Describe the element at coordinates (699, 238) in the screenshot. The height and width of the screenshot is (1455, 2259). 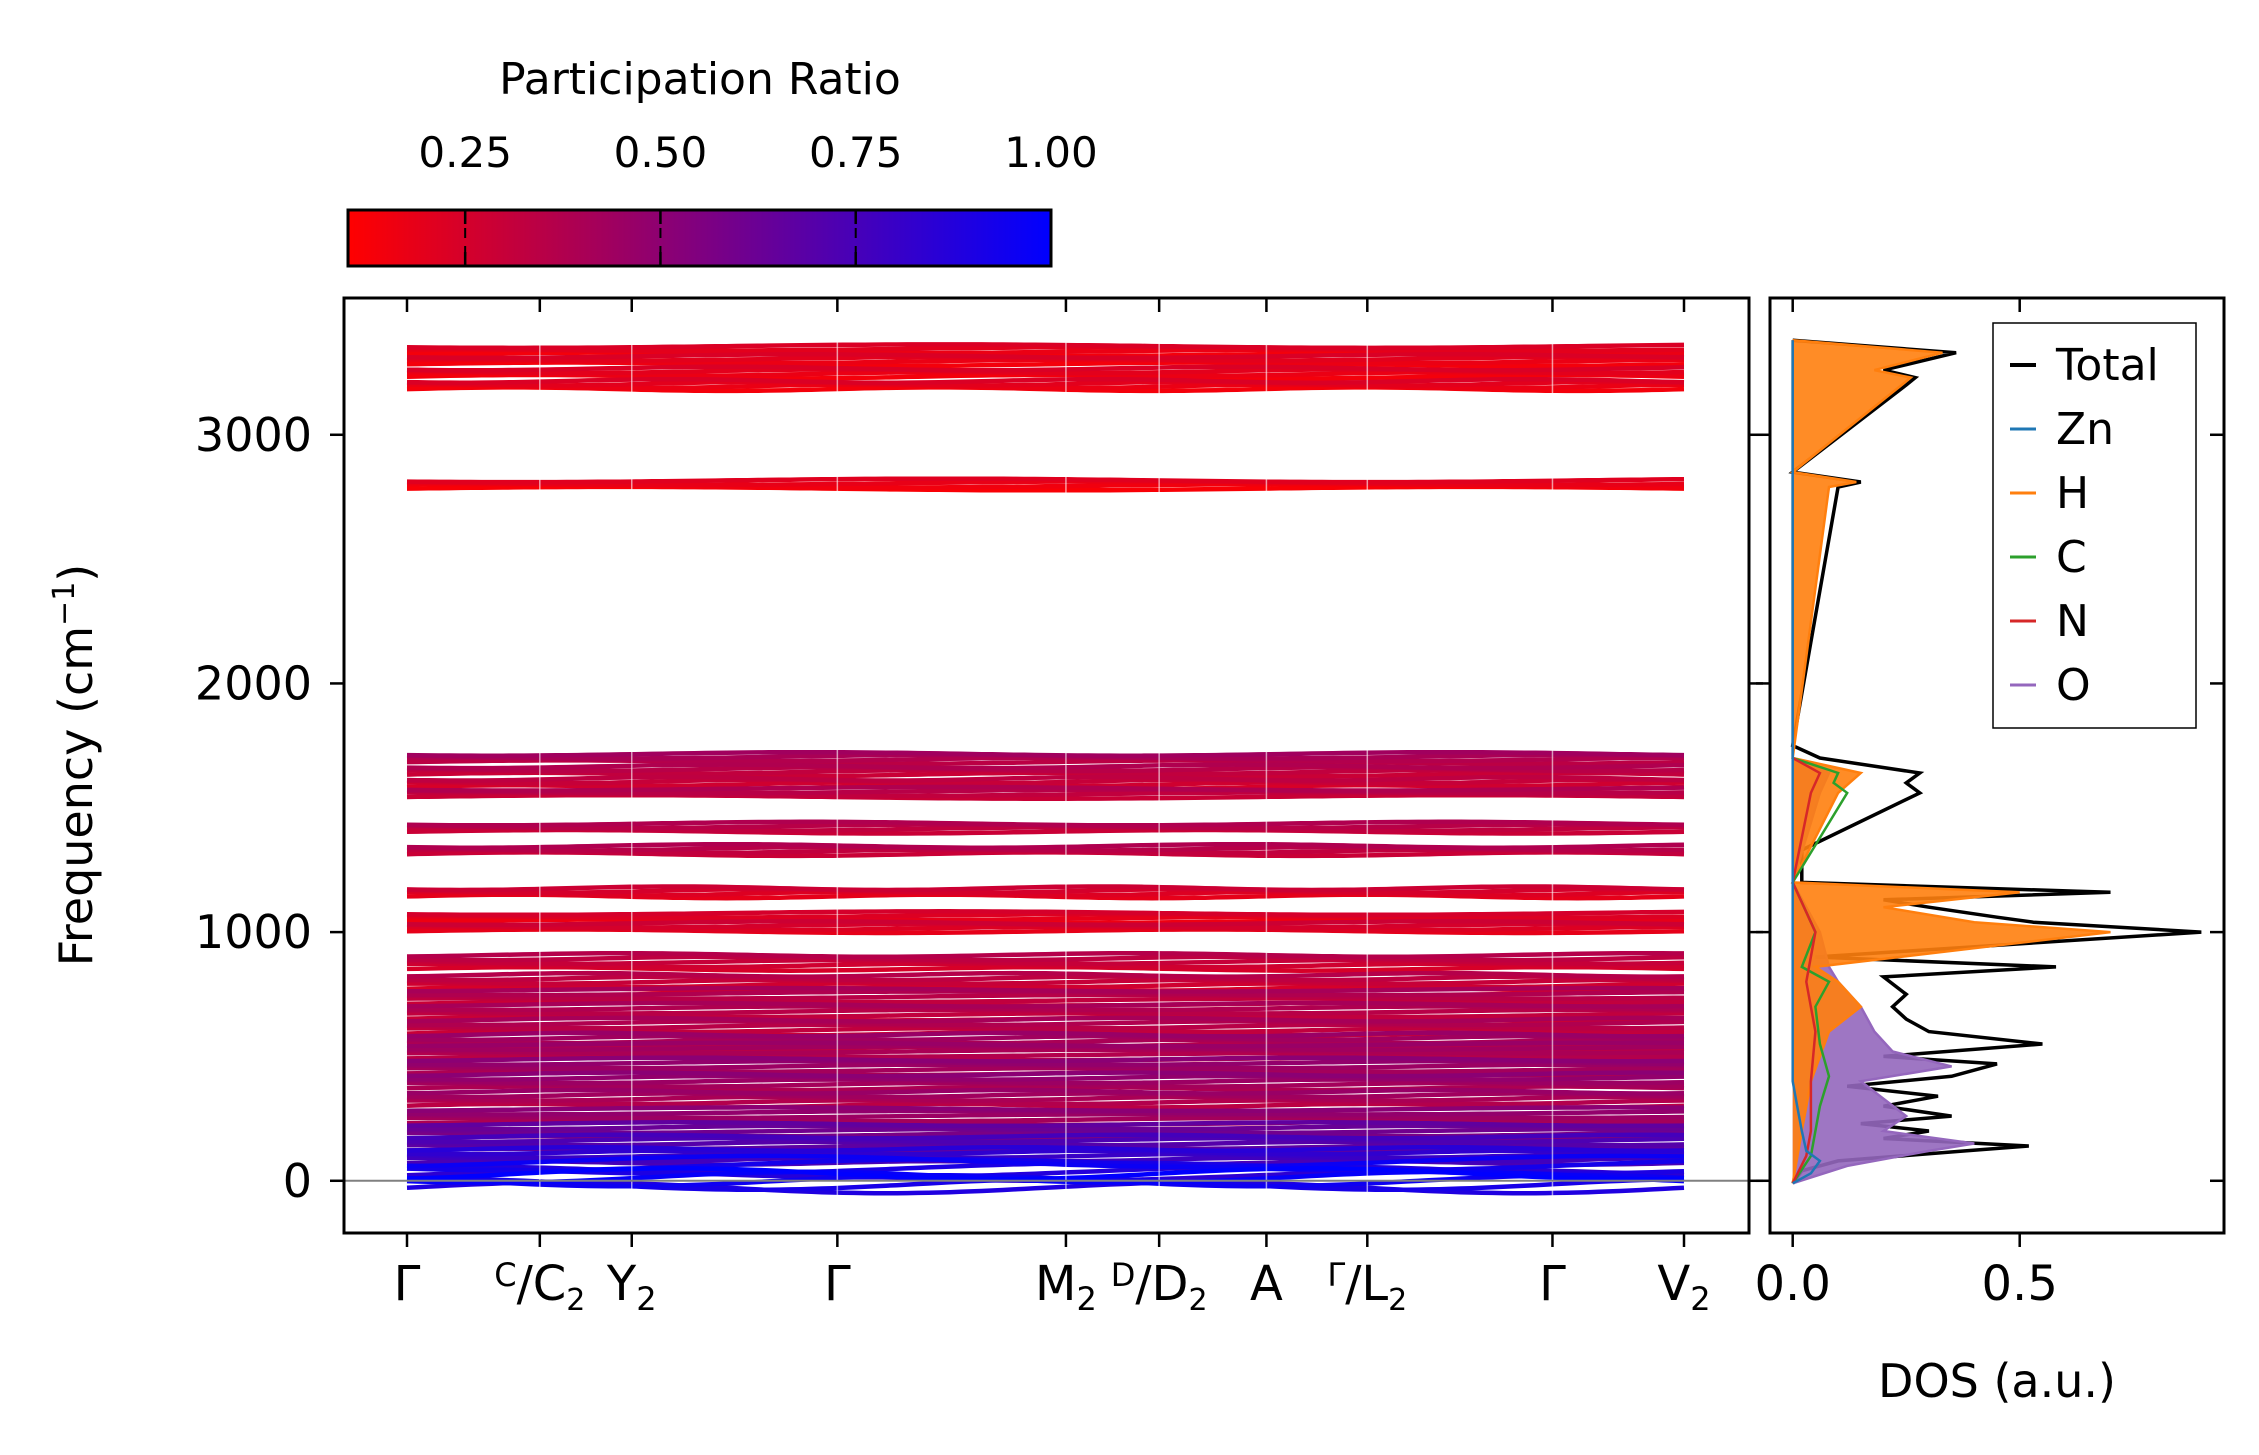
I see `colorbar-gradient` at that location.